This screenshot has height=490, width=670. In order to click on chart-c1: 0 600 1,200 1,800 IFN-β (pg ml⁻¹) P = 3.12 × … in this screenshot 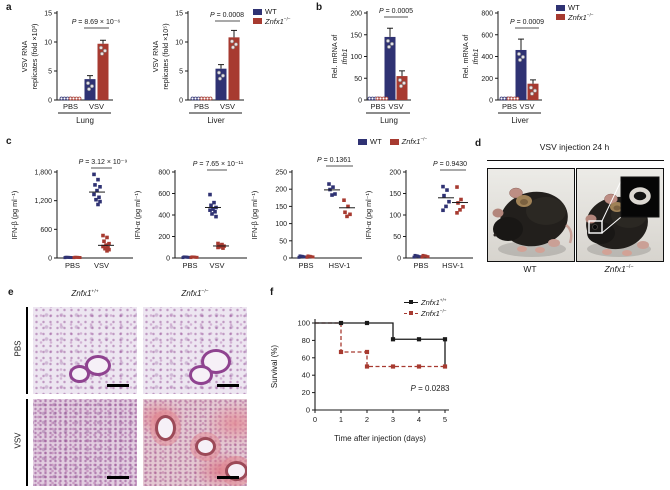, I will do `click(71, 214)`.